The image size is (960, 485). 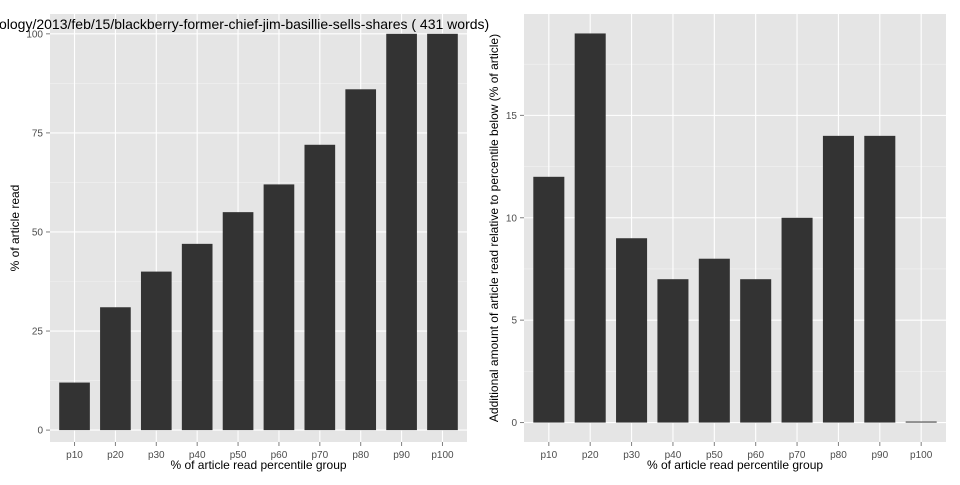 I want to click on y-tick-label: 15, so click(x=512, y=116).